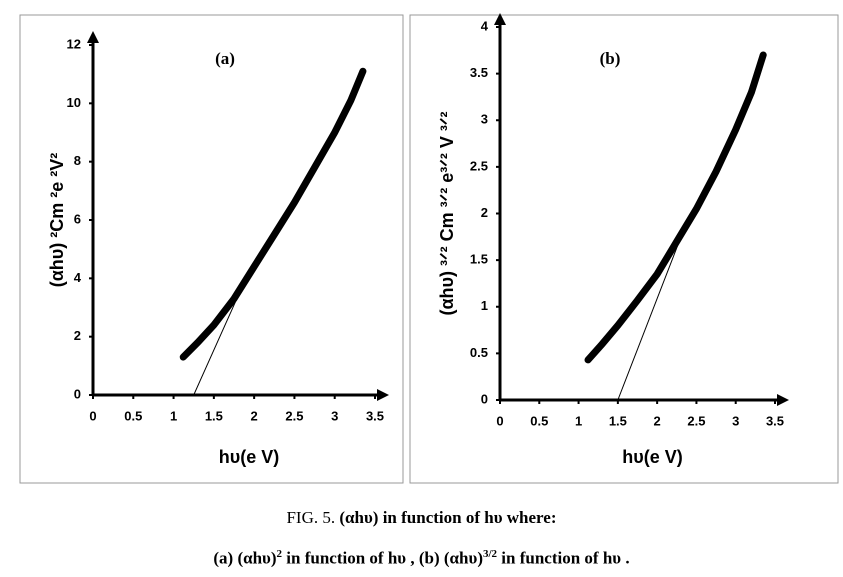  I want to click on caption-text: 3/2, so click(490, 554).